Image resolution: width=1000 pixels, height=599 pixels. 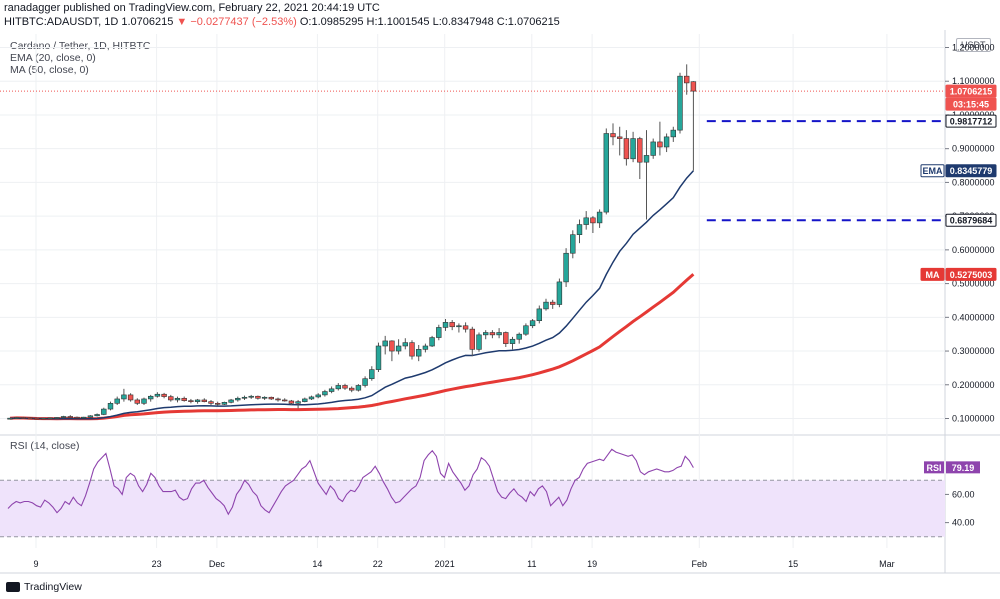 What do you see at coordinates (445, 564) in the screenshot?
I see `time-tick-label: 2021` at bounding box center [445, 564].